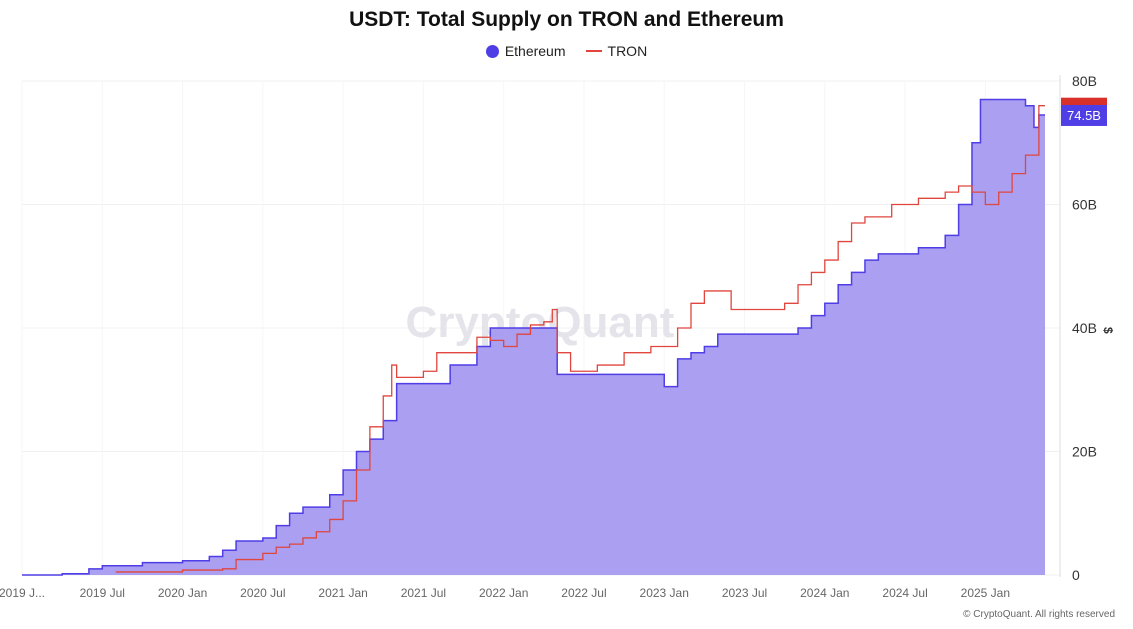 Image resolution: width=1133 pixels, height=629 pixels. Describe the element at coordinates (824, 593) in the screenshot. I see `x-tick-label: 2024 Jan` at that location.